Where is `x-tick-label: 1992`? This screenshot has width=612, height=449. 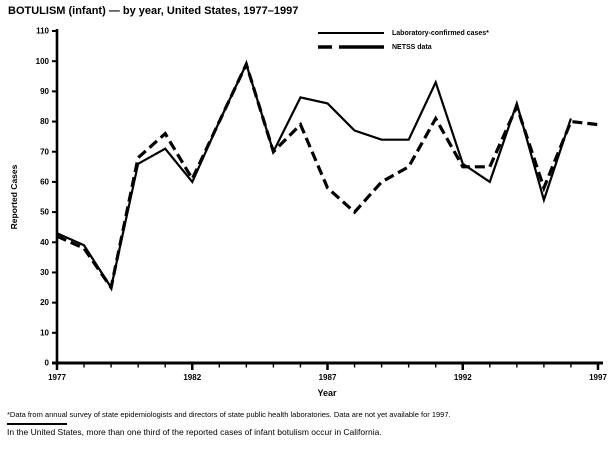
x-tick-label: 1992 is located at coordinates (463, 377).